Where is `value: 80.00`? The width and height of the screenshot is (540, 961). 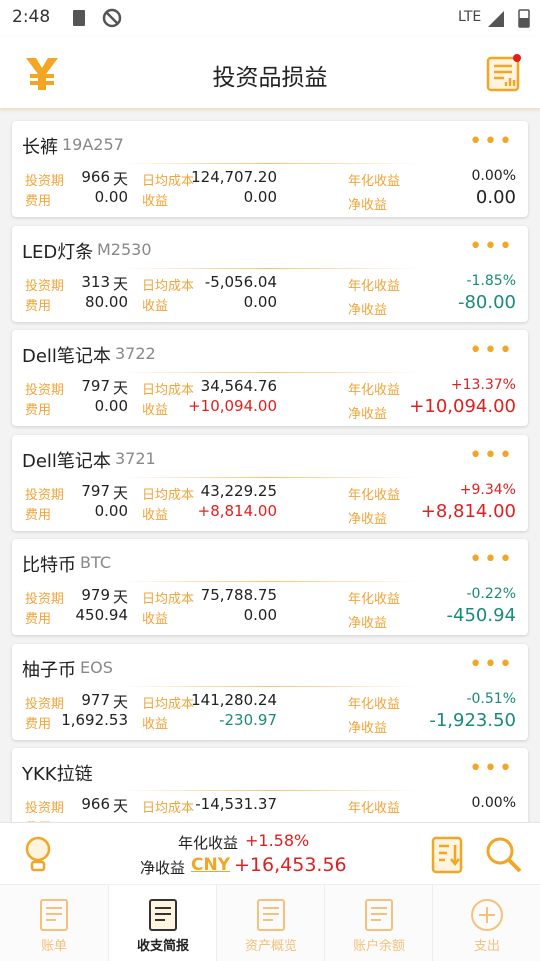
value: 80.00 is located at coordinates (106, 301).